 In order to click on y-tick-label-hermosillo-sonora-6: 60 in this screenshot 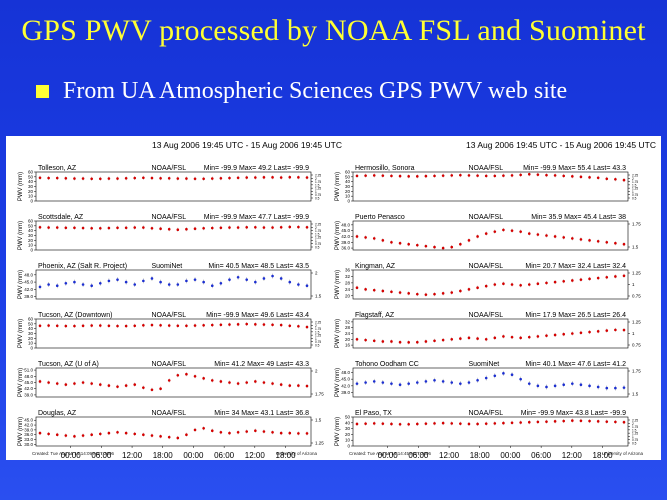, I will do `click(348, 172)`.